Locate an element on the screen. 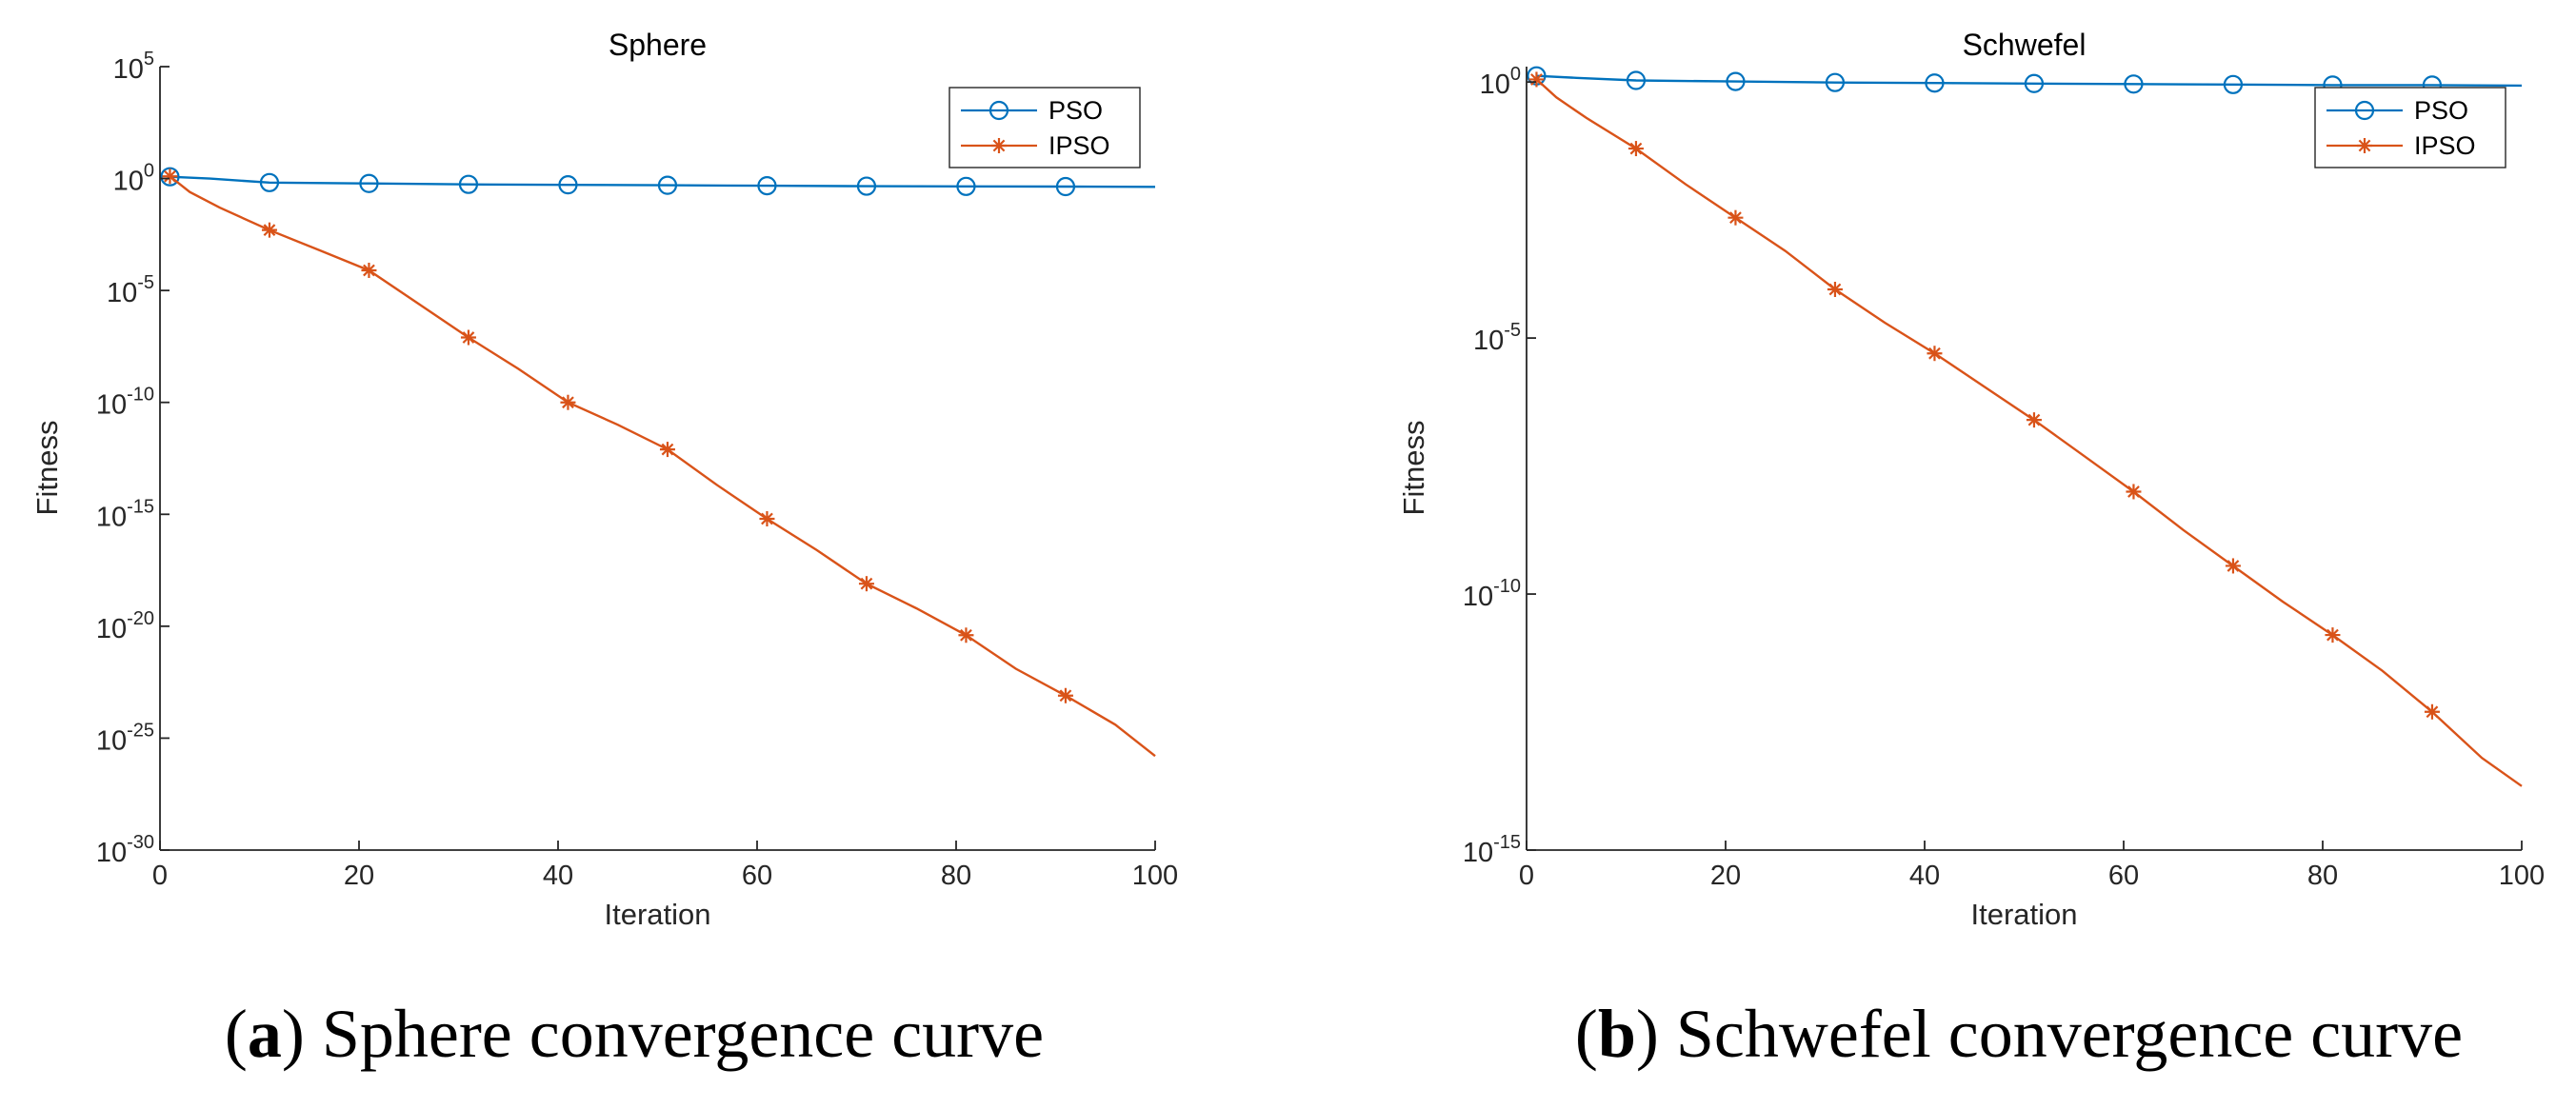 The height and width of the screenshot is (1109, 2576). y-tick-label: 10⁻³⁰ is located at coordinates (125, 850).